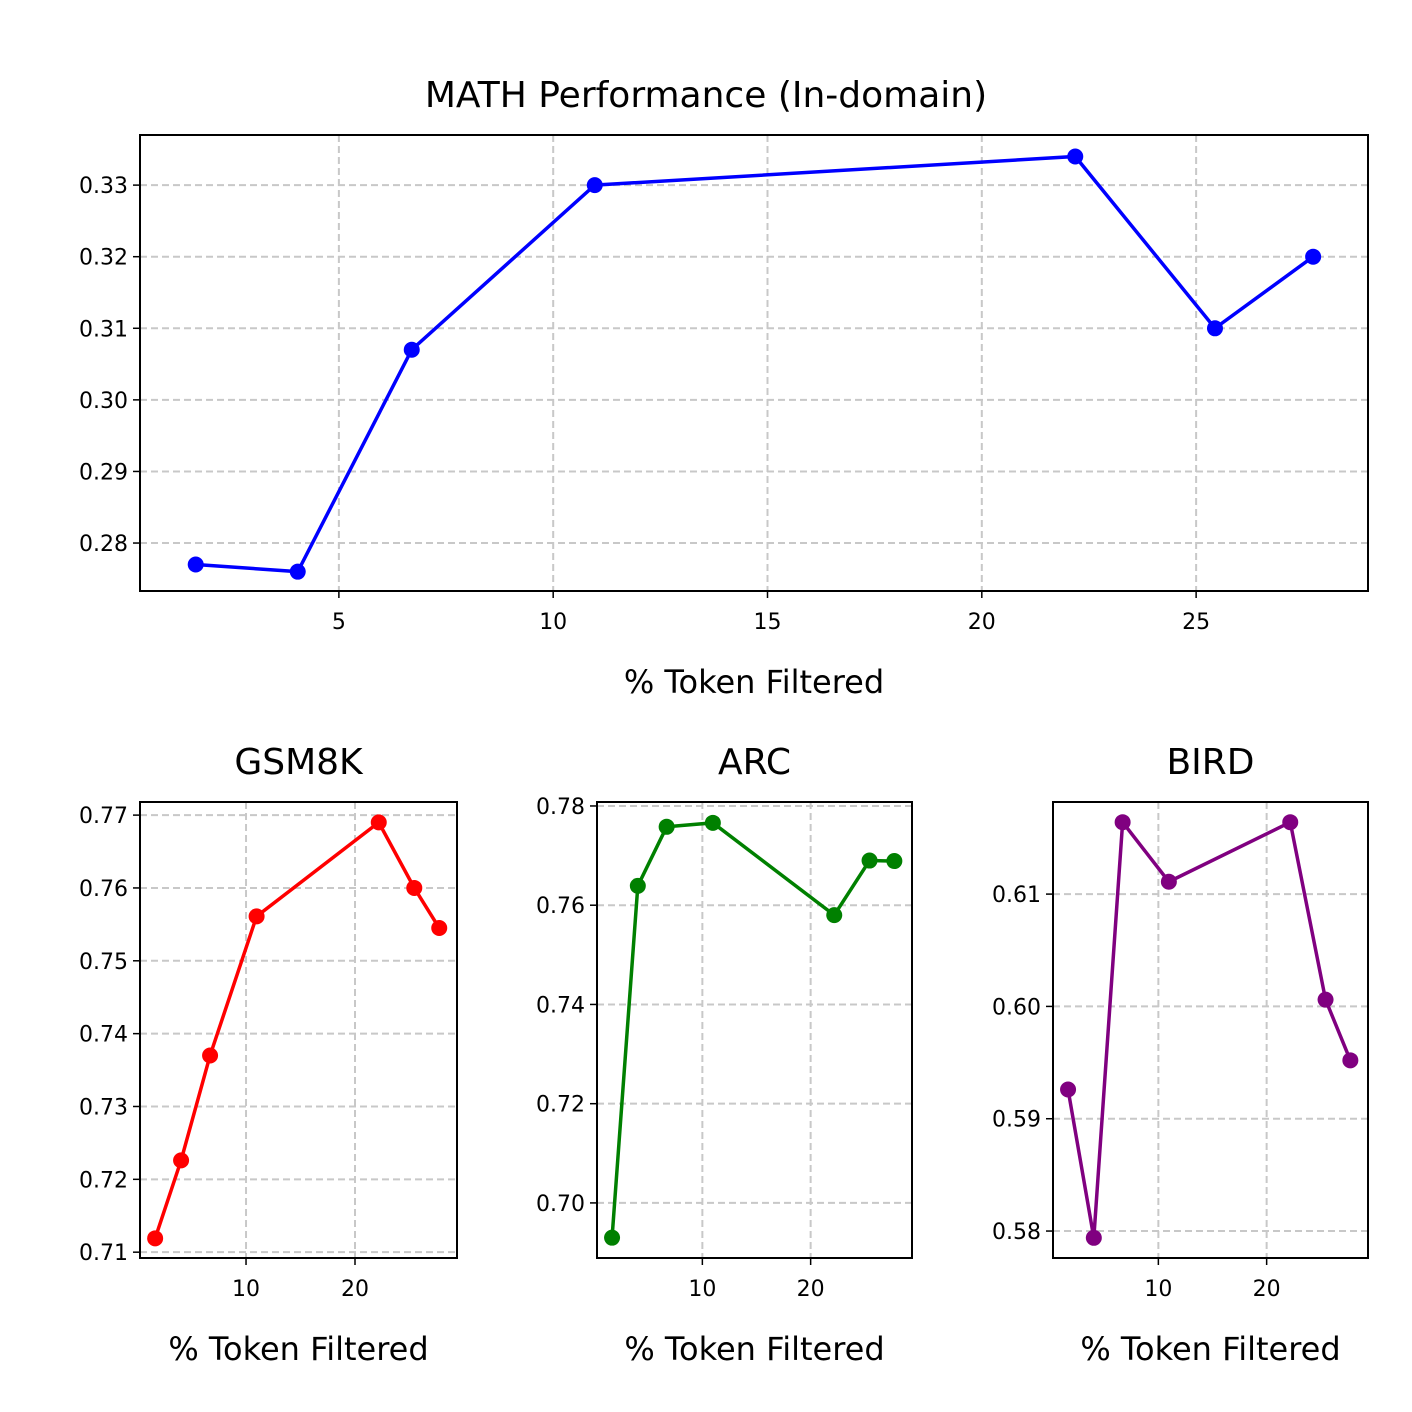  I want to click on y-tick-label: 0.58, so click(1016, 1232).